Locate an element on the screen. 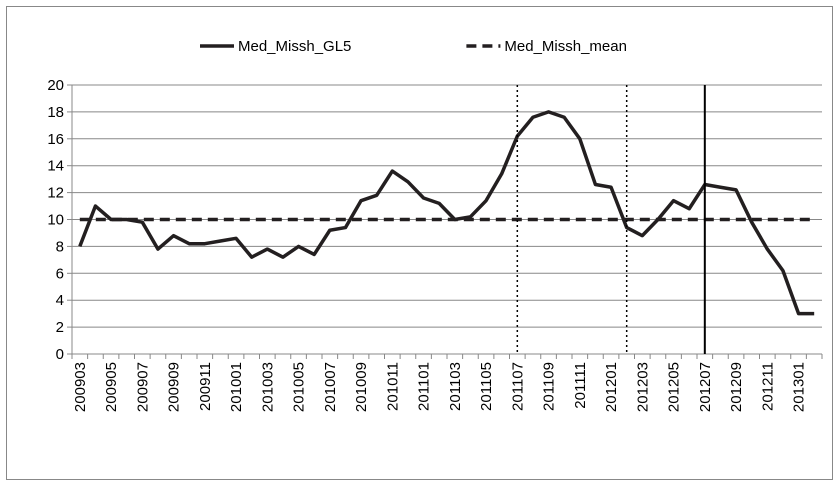 This screenshot has width=839, height=490. x-tick-label: 201003 is located at coordinates (267, 387).